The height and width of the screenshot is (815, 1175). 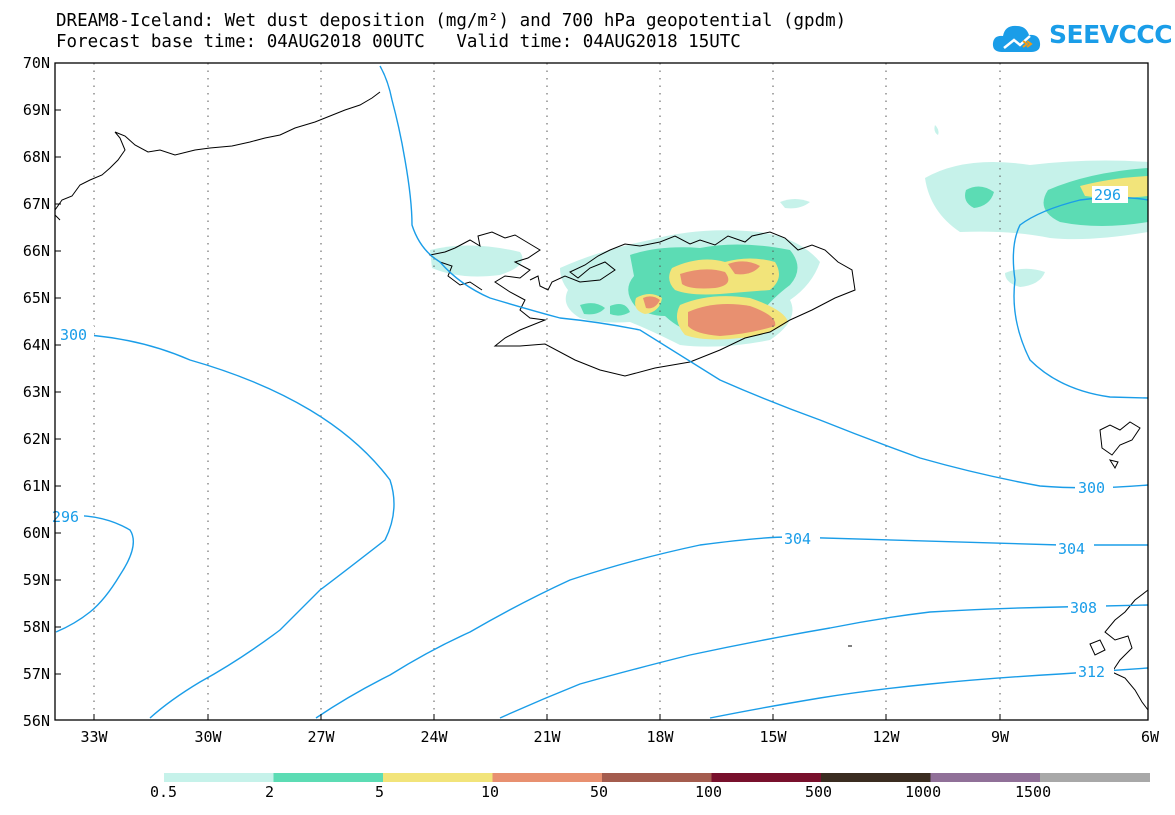 What do you see at coordinates (36, 110) in the screenshot?
I see `lat-label: 69N` at bounding box center [36, 110].